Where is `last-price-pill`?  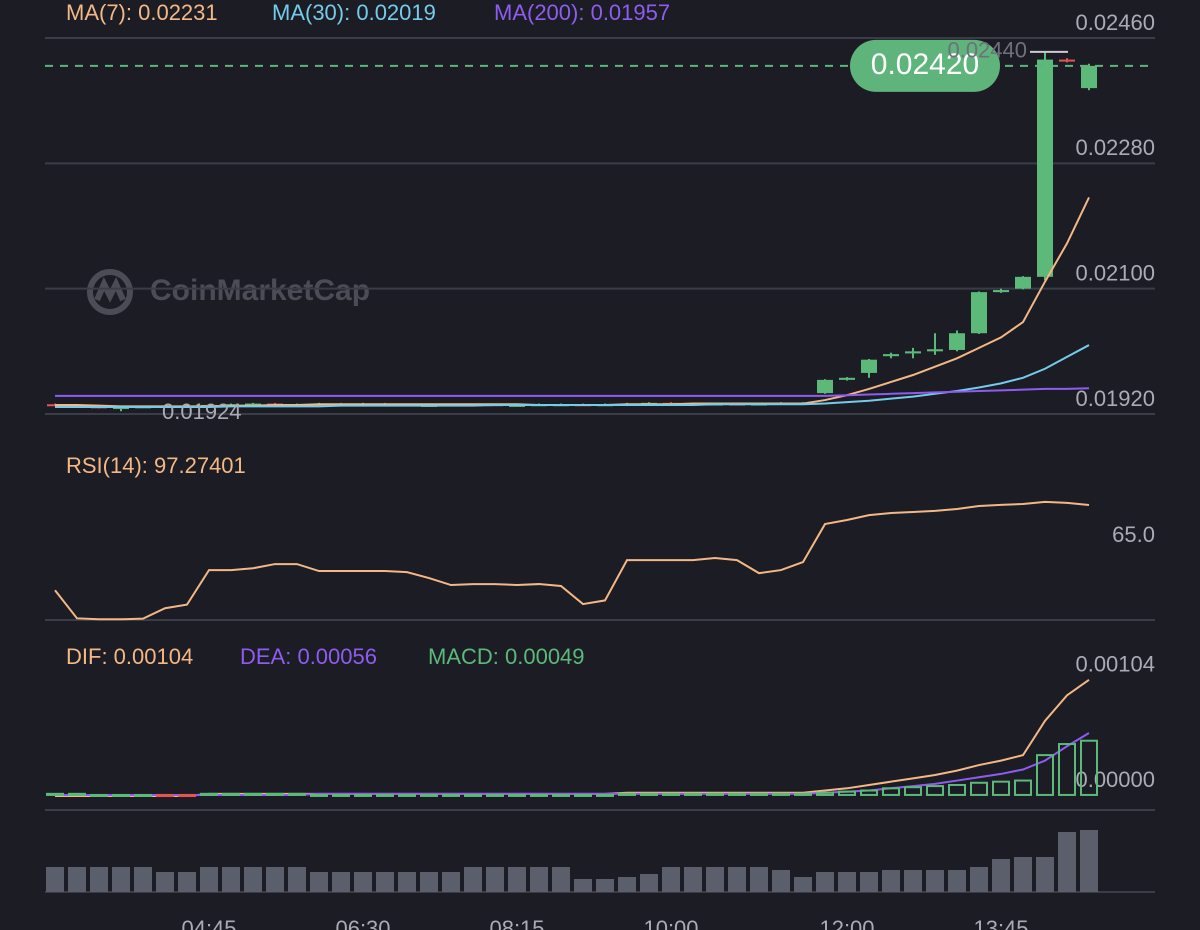
last-price-pill is located at coordinates (925, 65).